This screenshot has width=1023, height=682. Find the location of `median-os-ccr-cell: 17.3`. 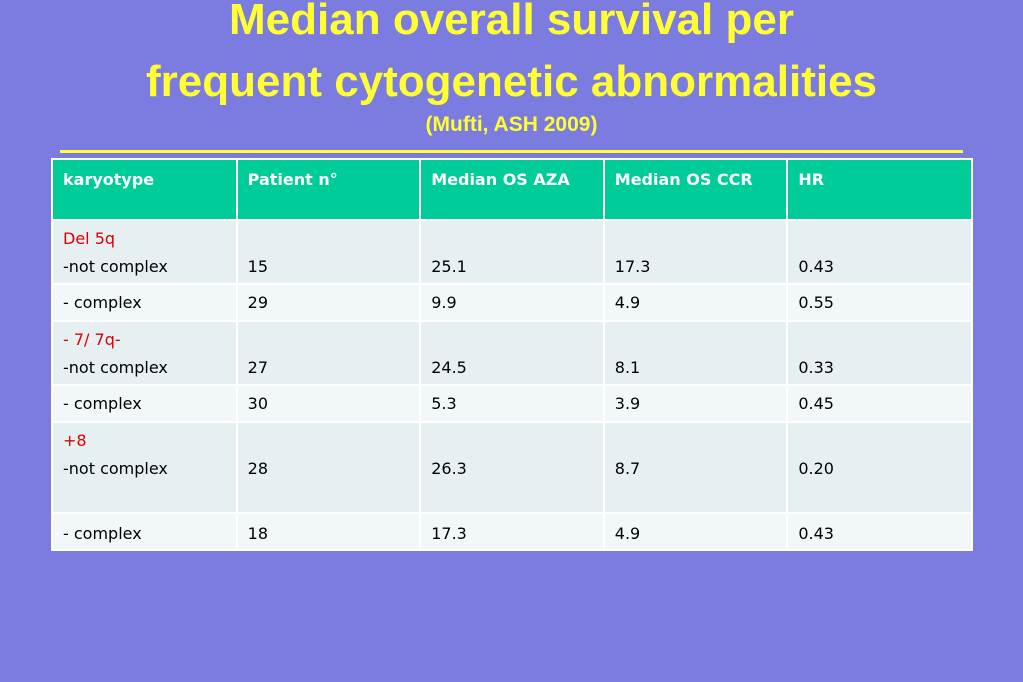

median-os-ccr-cell: 17.3 is located at coordinates (695, 252).